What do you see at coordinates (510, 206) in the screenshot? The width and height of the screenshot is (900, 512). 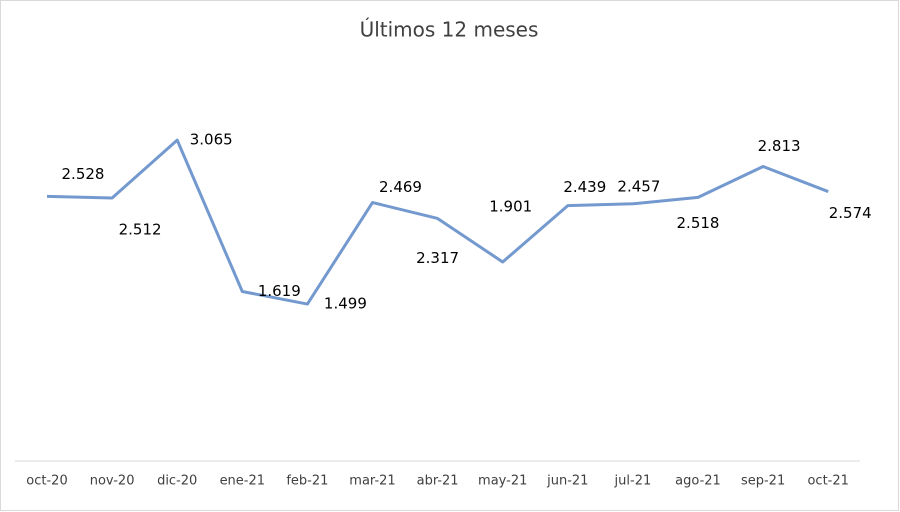 I see `data-label: 1.901` at bounding box center [510, 206].